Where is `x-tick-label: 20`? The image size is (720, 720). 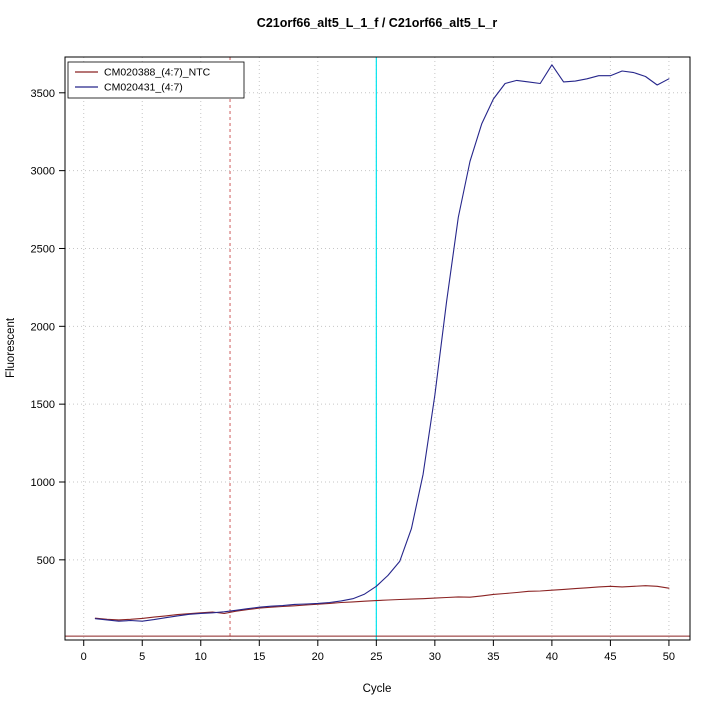
x-tick-label: 20 is located at coordinates (318, 657).